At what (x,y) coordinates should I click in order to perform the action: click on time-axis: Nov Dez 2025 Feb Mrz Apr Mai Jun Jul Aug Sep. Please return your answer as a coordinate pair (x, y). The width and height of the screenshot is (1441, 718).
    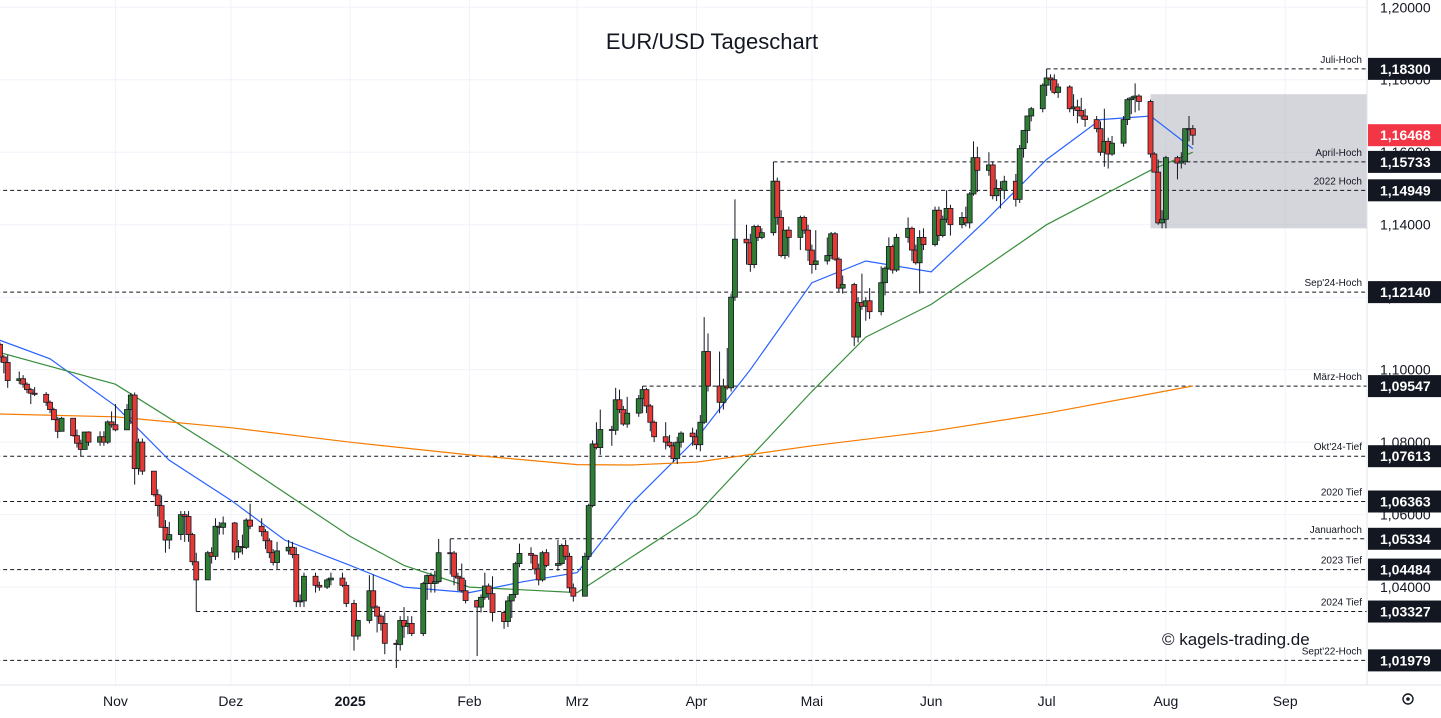
    Looking at the image, I should click on (700, 701).